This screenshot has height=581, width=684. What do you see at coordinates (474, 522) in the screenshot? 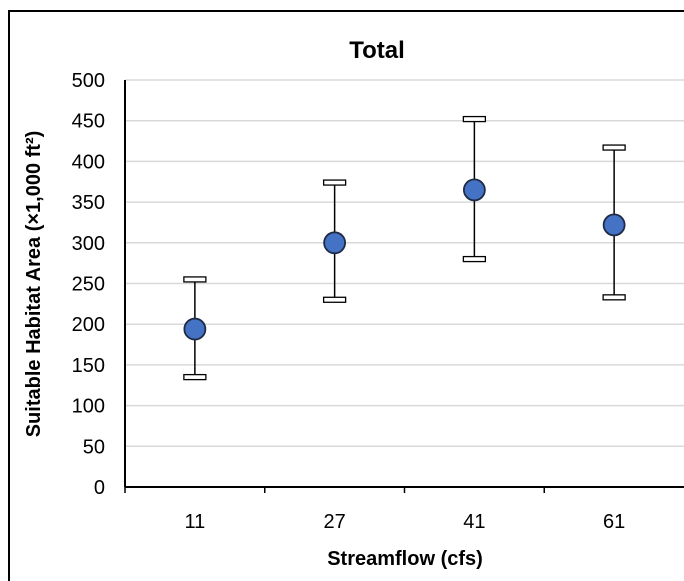
I see `x-tick-label: 41` at bounding box center [474, 522].